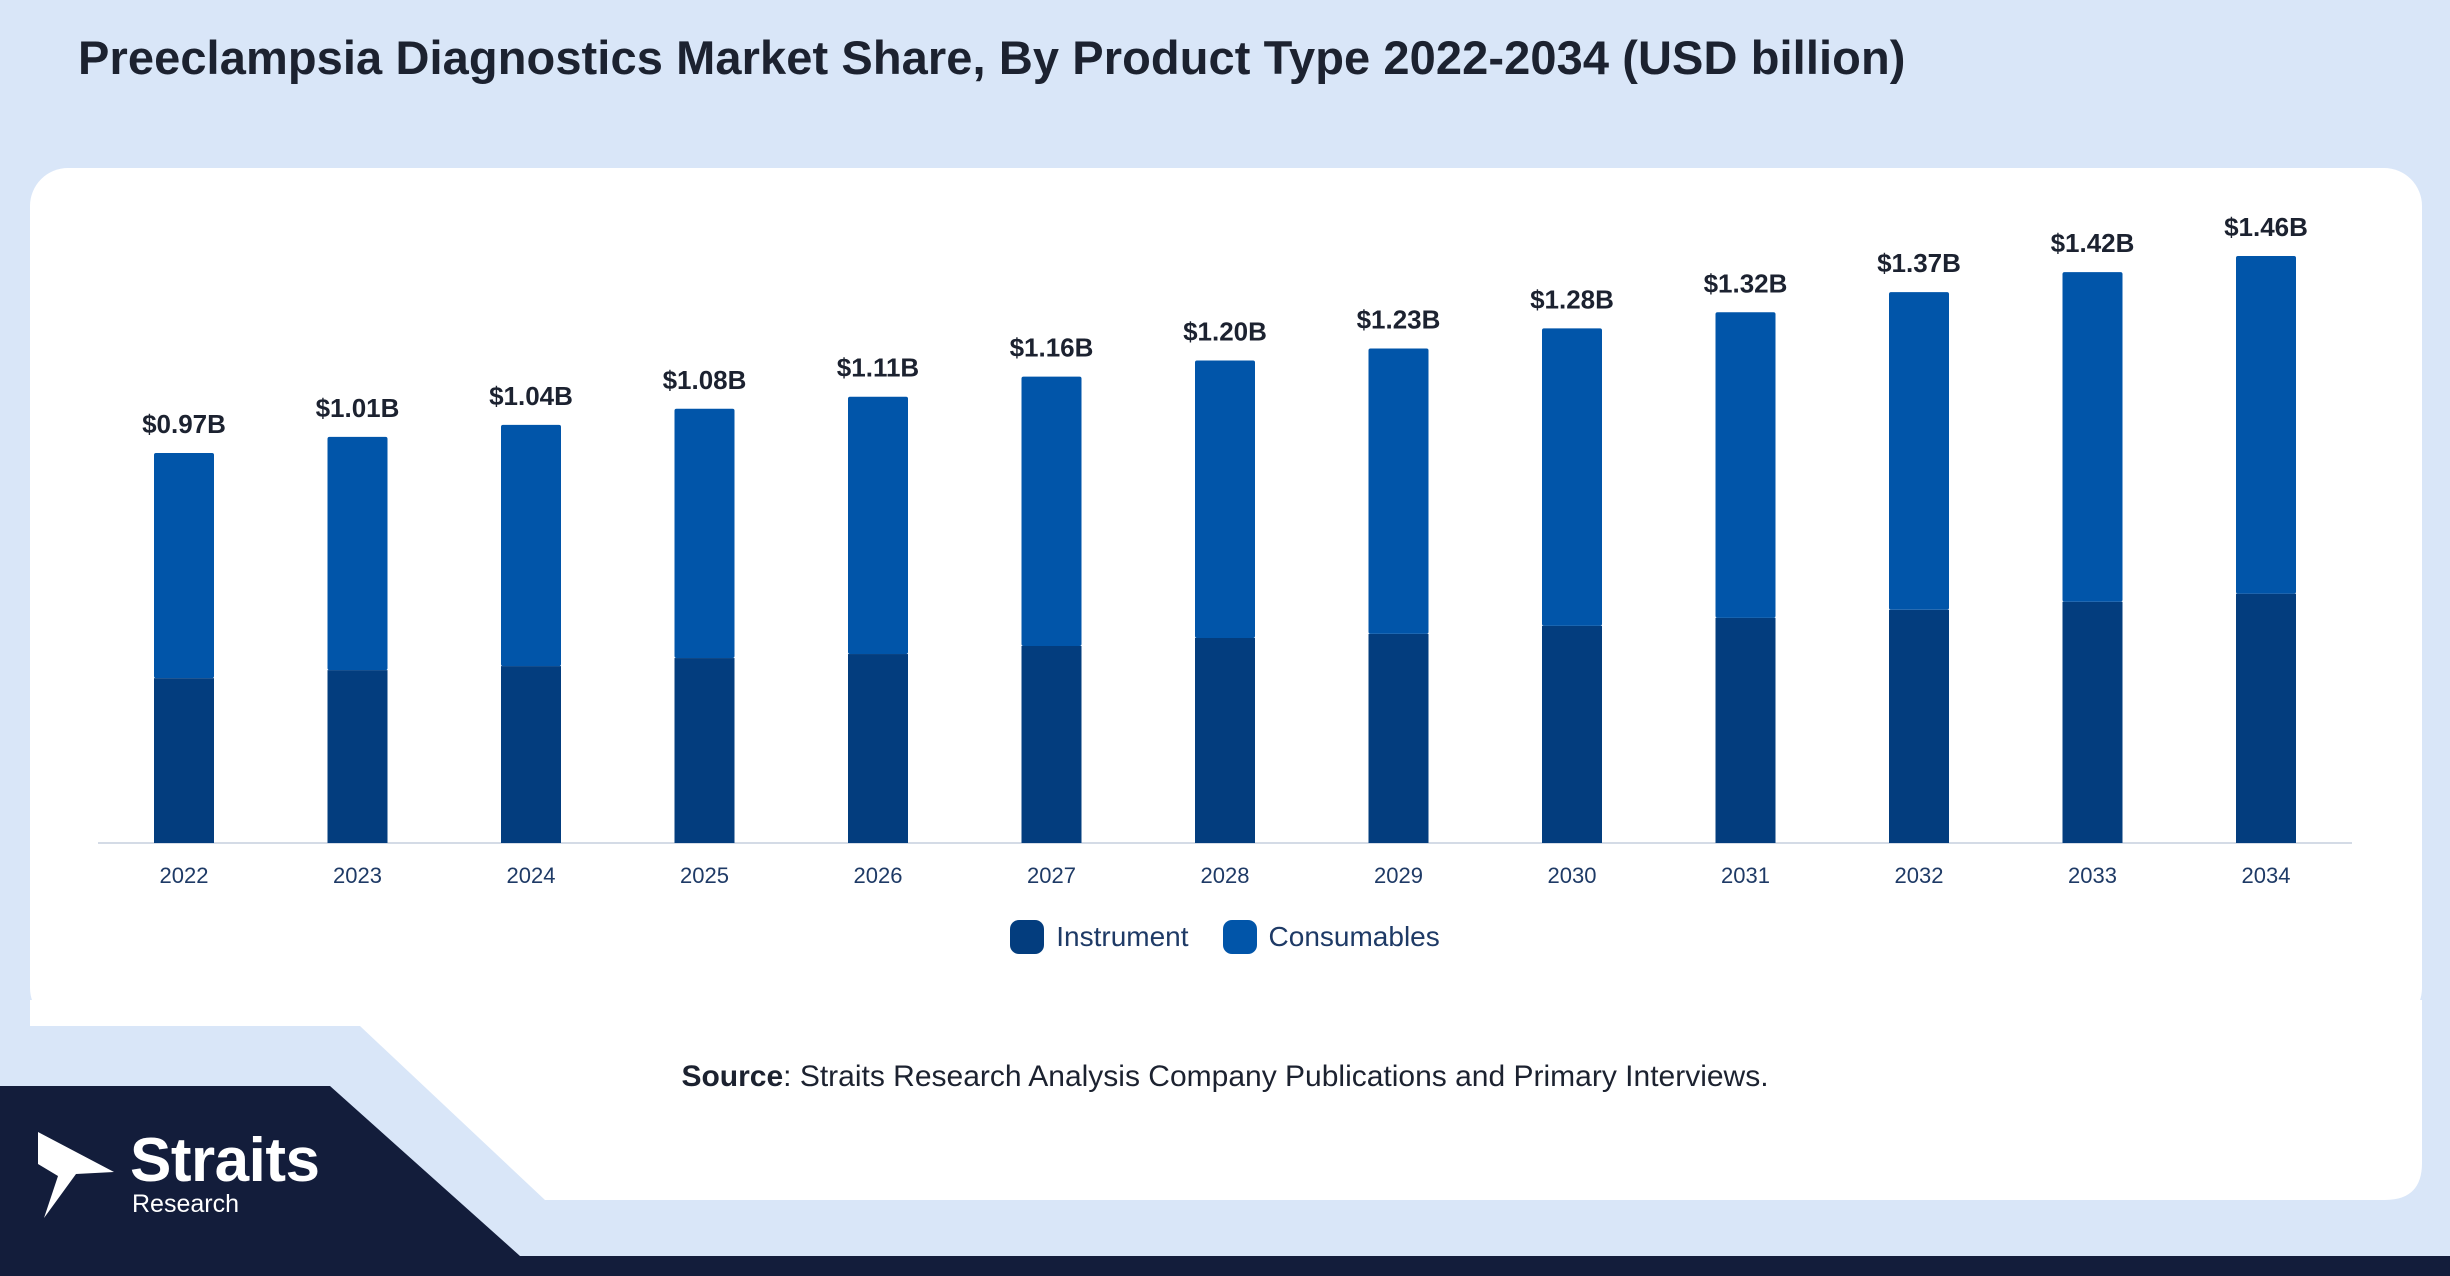  What do you see at coordinates (357, 553) in the screenshot?
I see `bar-consumables-2023` at bounding box center [357, 553].